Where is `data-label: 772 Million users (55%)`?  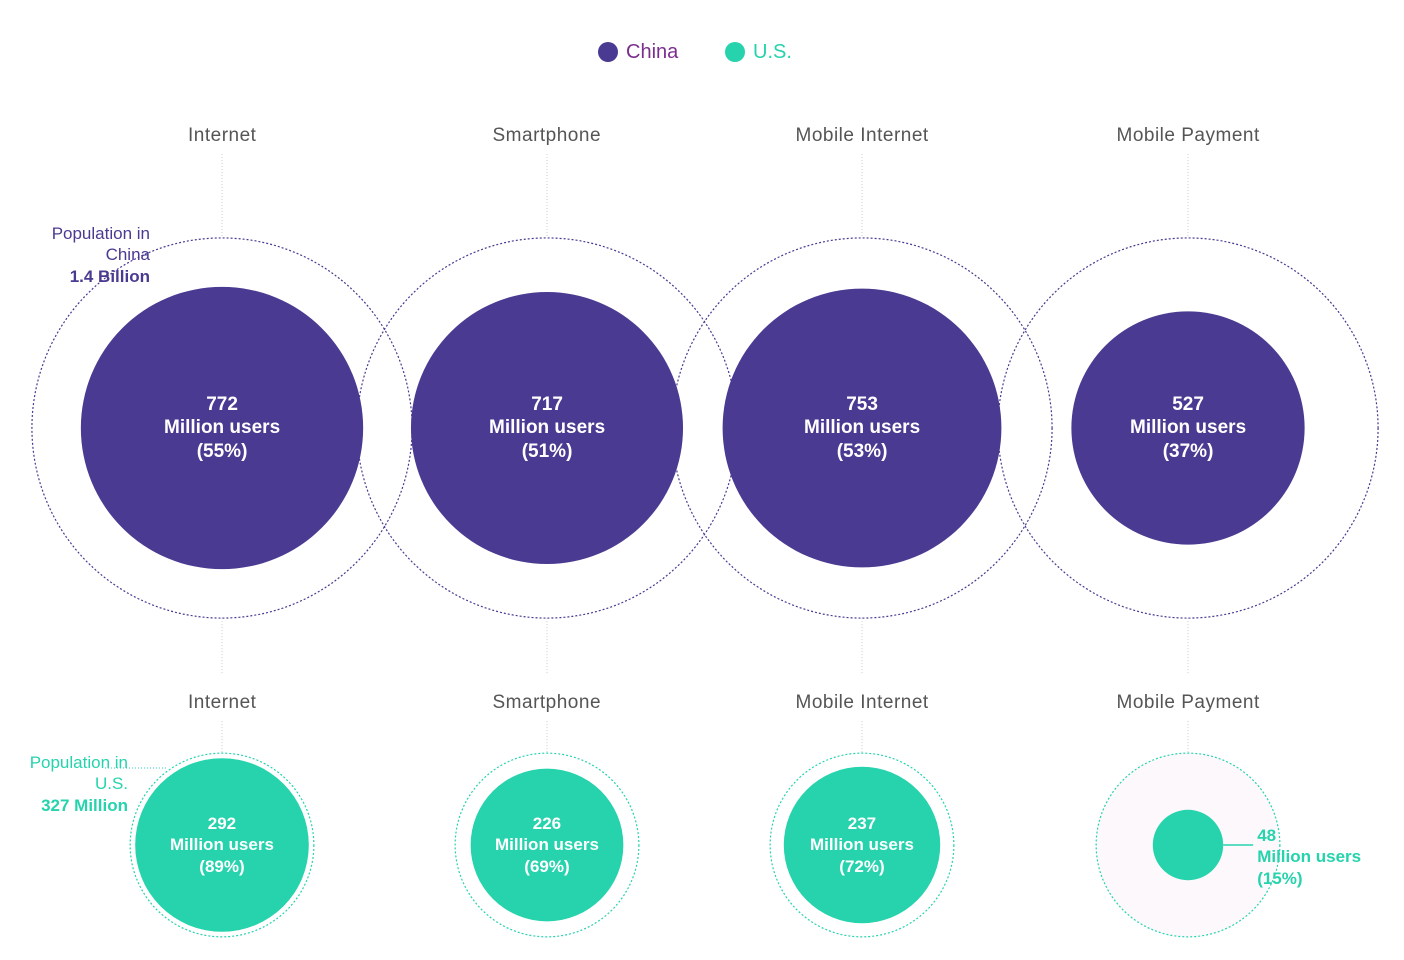
data-label: 772 Million users (55%) is located at coordinates (222, 428).